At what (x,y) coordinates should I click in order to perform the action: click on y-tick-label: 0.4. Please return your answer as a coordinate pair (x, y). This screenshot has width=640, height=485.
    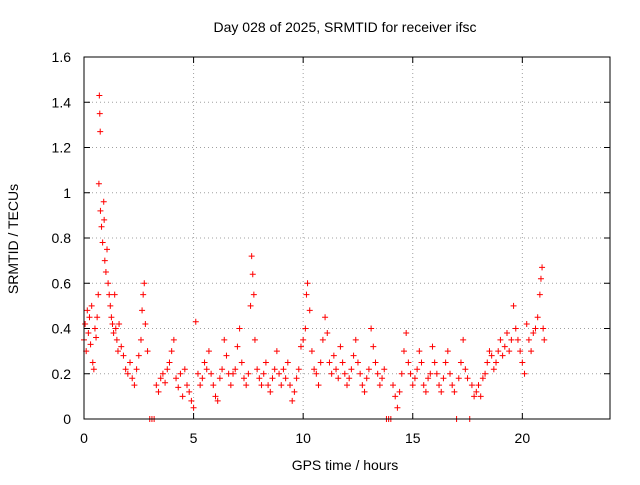
    Looking at the image, I should click on (62, 329).